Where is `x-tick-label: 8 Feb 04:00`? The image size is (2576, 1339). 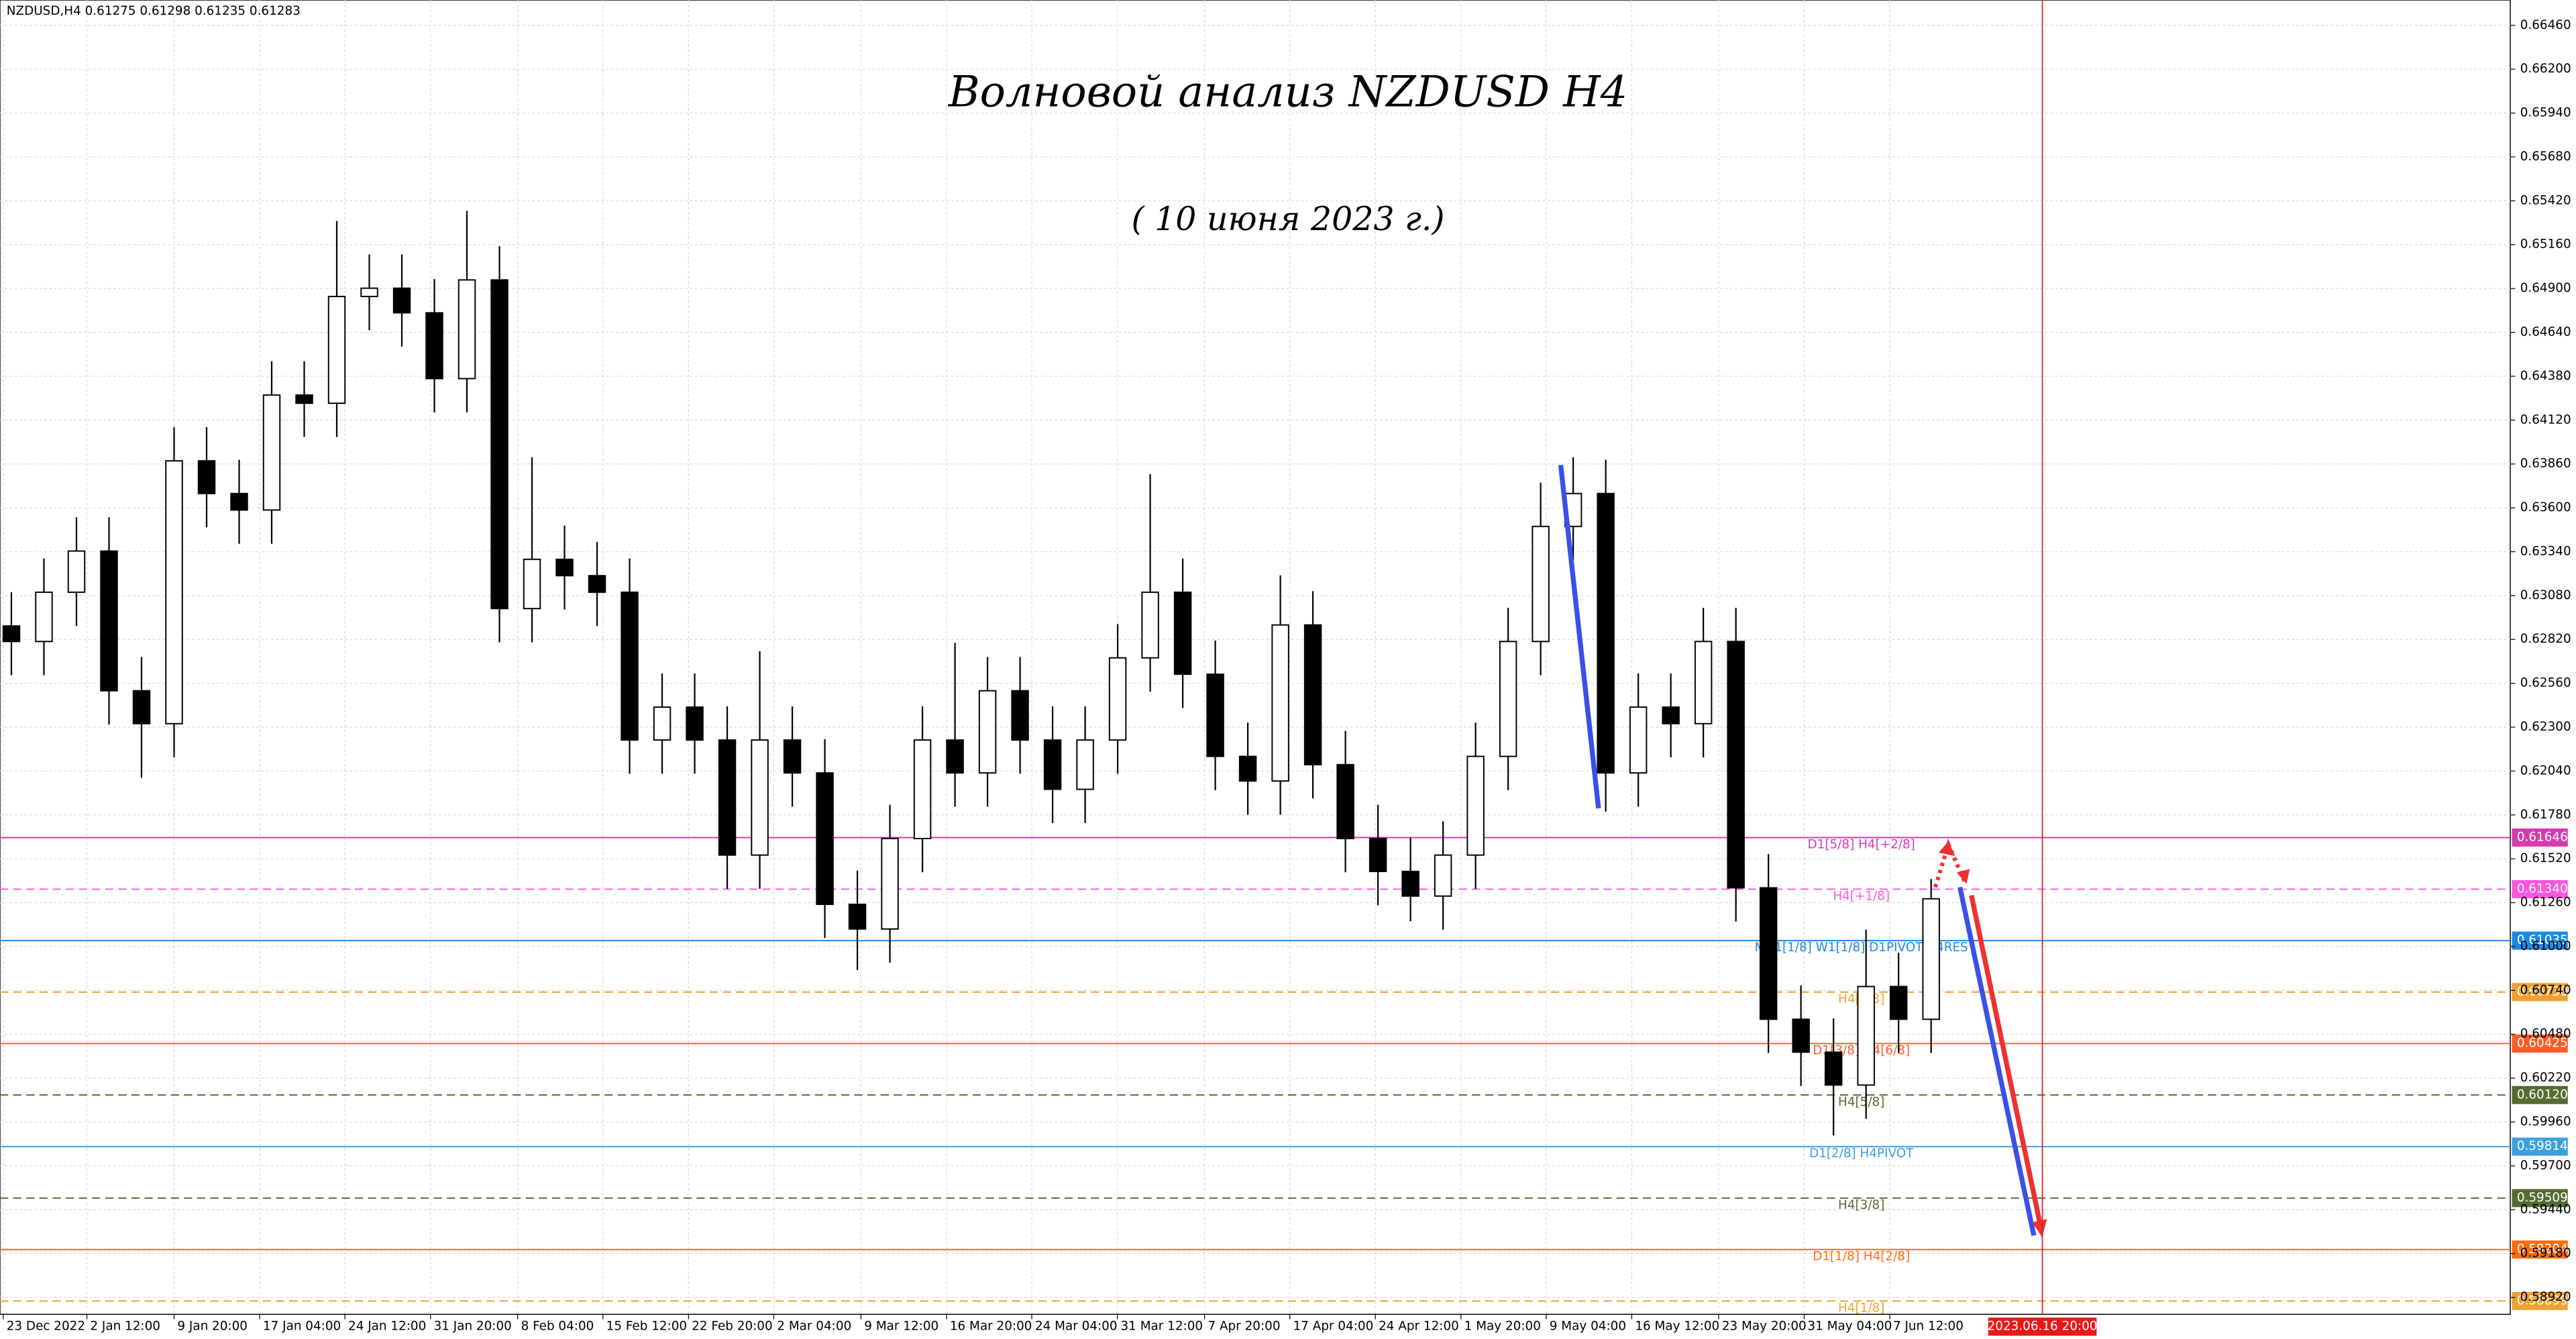 x-tick-label: 8 Feb 04:00 is located at coordinates (557, 1327).